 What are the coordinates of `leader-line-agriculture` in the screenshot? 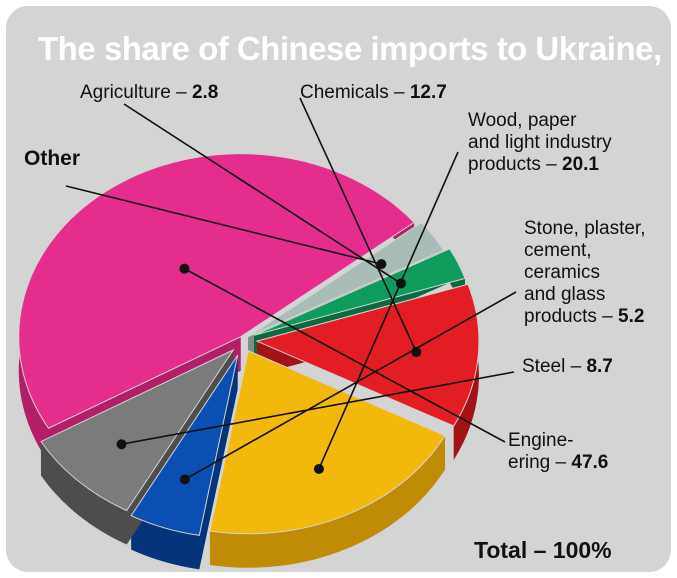 It's located at (262, 194).